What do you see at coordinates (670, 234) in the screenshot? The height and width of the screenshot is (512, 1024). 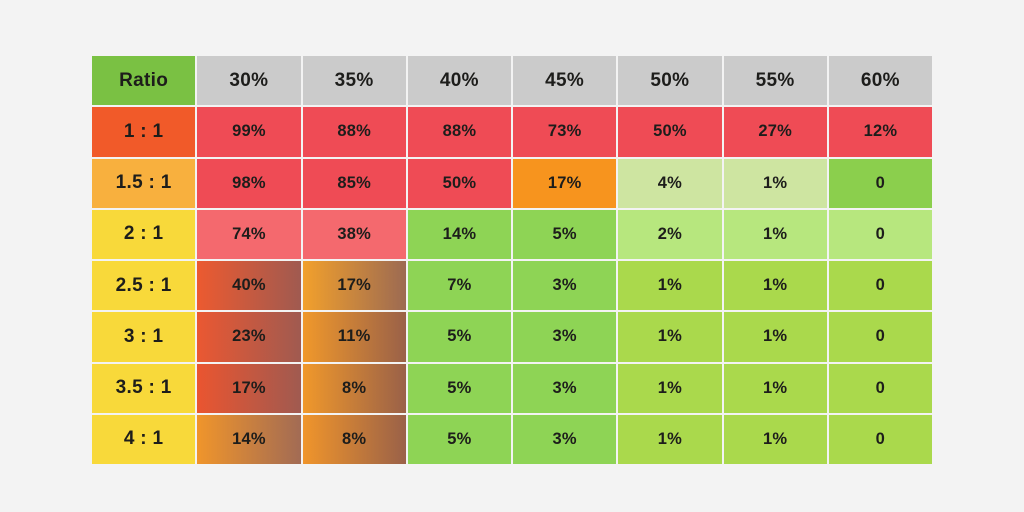 I see `value-cell-r2-c4: 2%` at bounding box center [670, 234].